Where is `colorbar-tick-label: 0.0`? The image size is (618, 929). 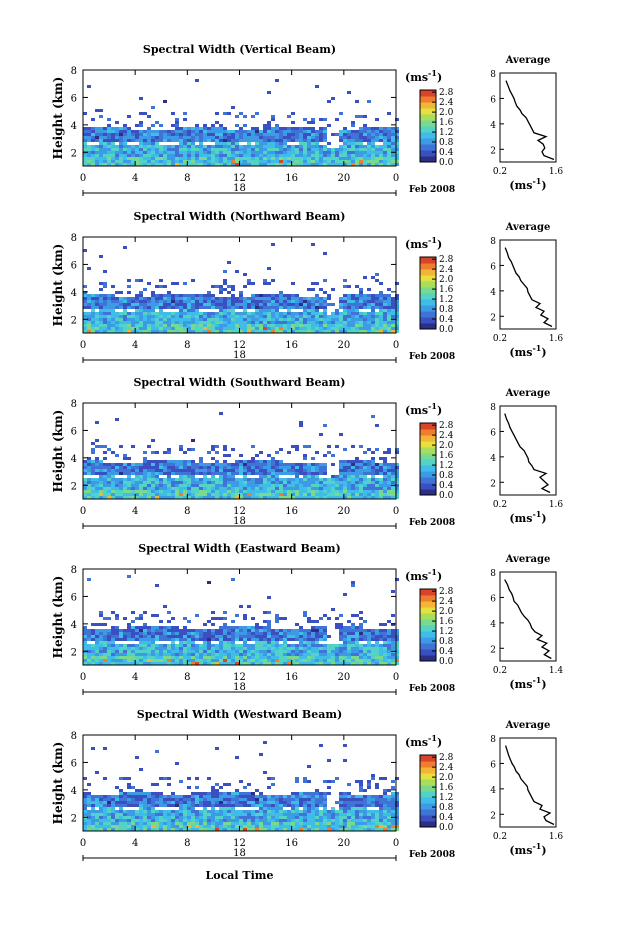
colorbar-tick-label: 0.0 is located at coordinates (446, 330).